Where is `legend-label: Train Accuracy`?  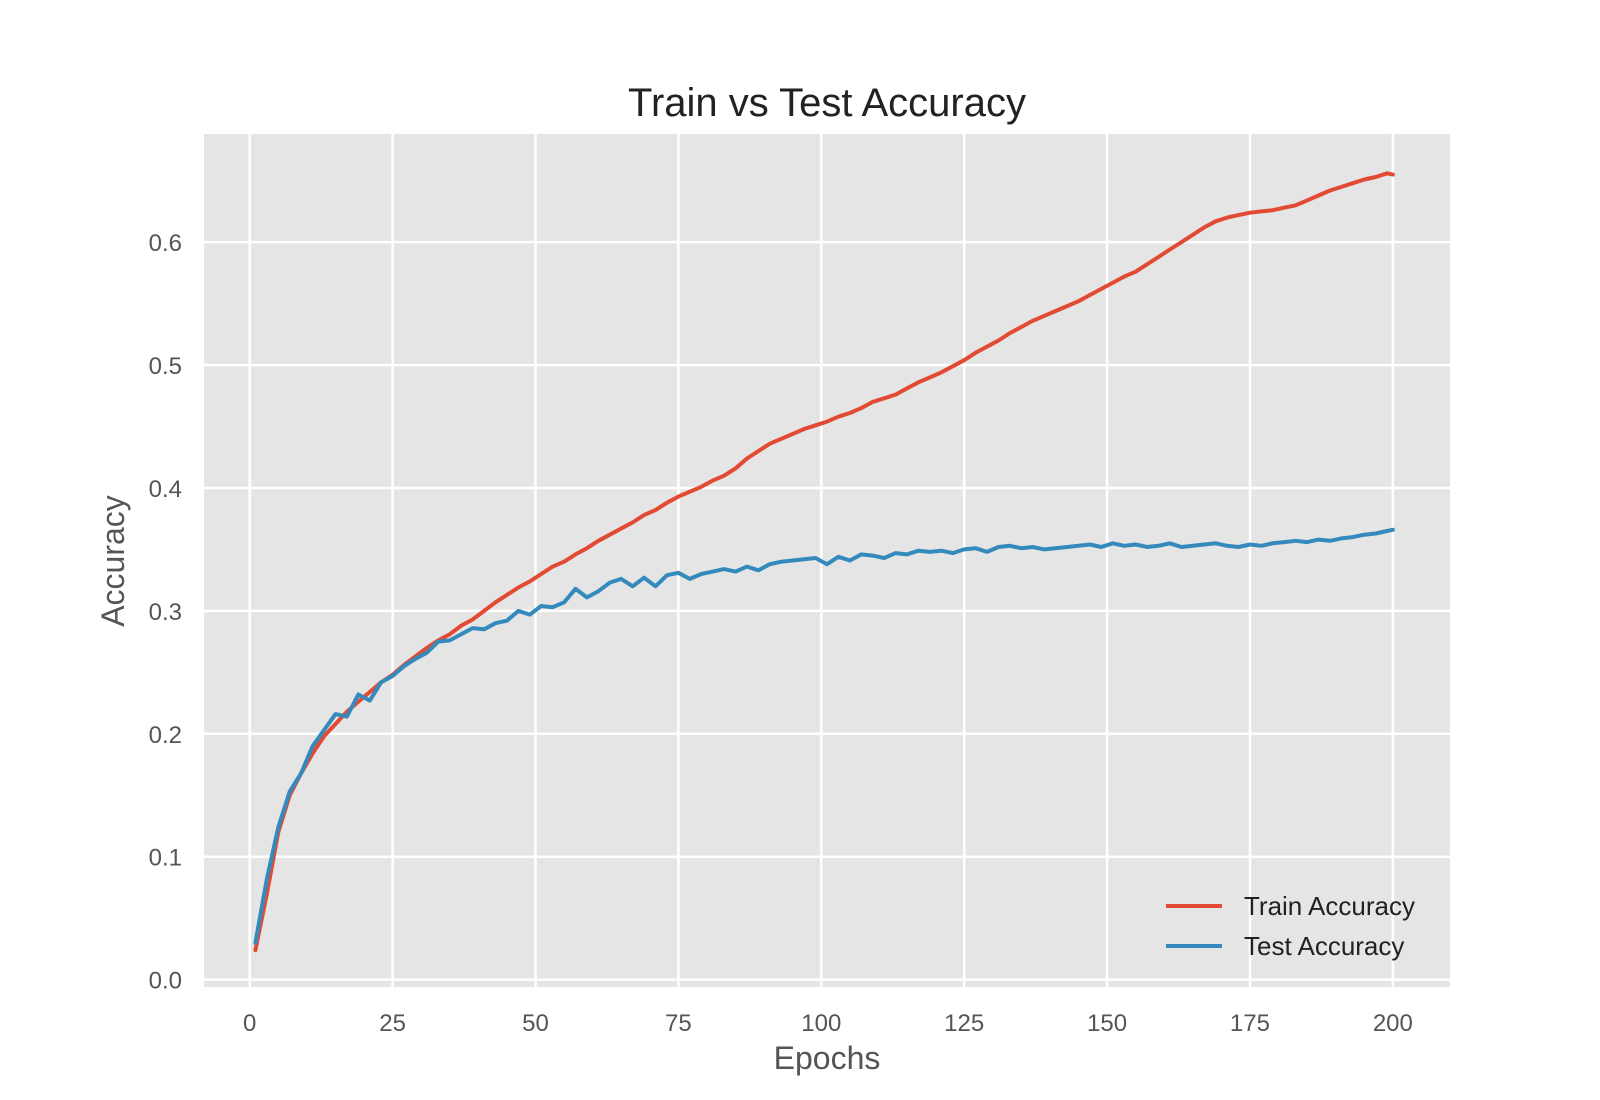 legend-label: Train Accuracy is located at coordinates (1329, 906).